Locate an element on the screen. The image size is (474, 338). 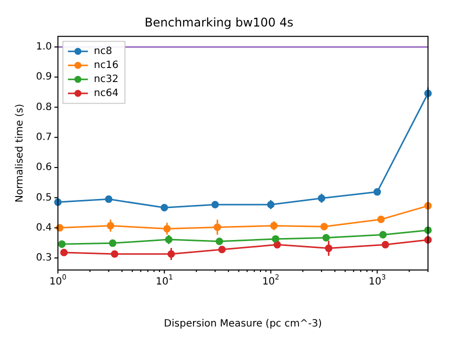
y-tick-label: 0.5 is located at coordinates (44, 198).